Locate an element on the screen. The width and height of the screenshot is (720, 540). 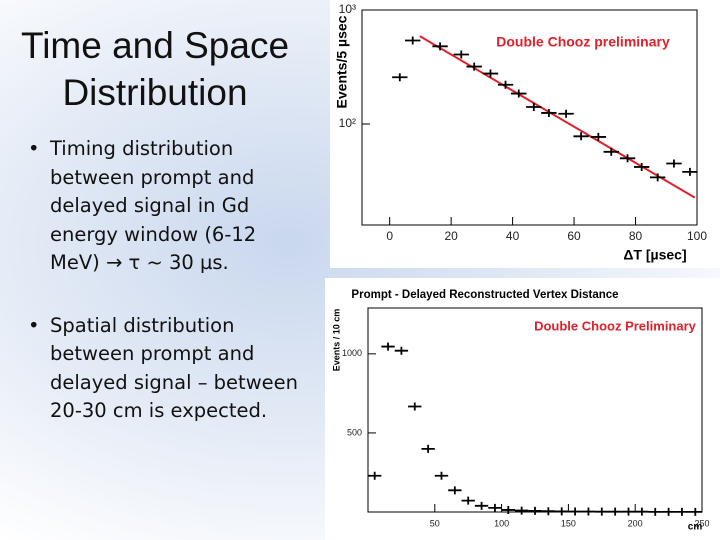
x-tick-label: 40 is located at coordinates (513, 236).